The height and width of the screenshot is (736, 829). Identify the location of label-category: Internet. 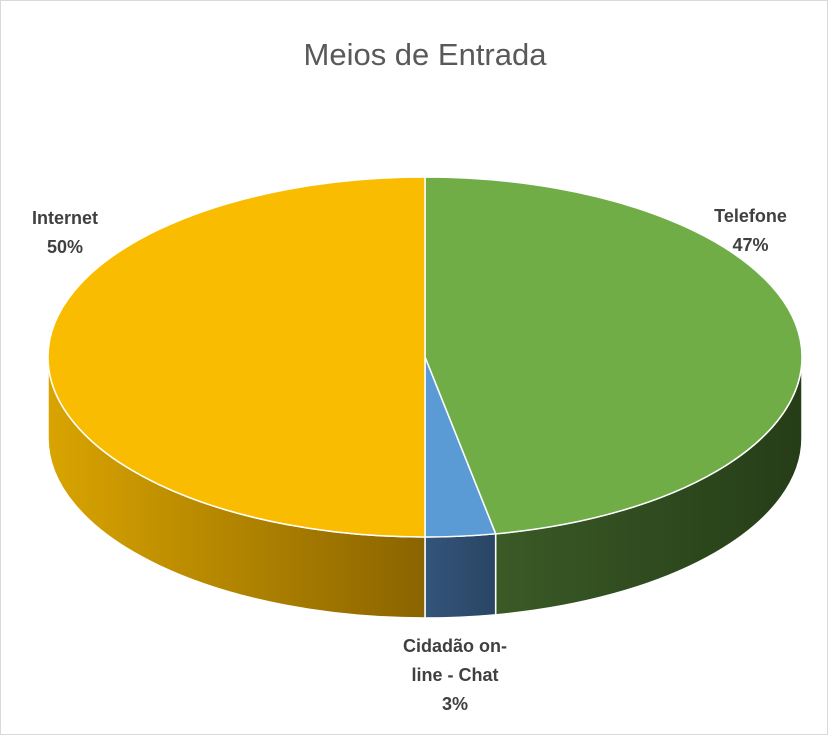
(64, 218).